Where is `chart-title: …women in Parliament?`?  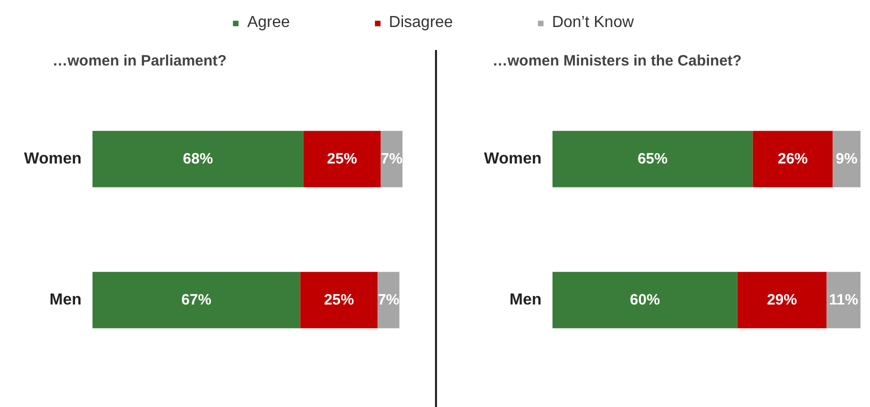
chart-title: …women in Parliament? is located at coordinates (139, 61).